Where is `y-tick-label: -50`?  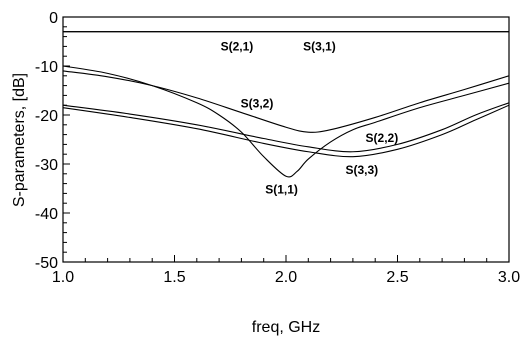 y-tick-label: -50 is located at coordinates (46, 263).